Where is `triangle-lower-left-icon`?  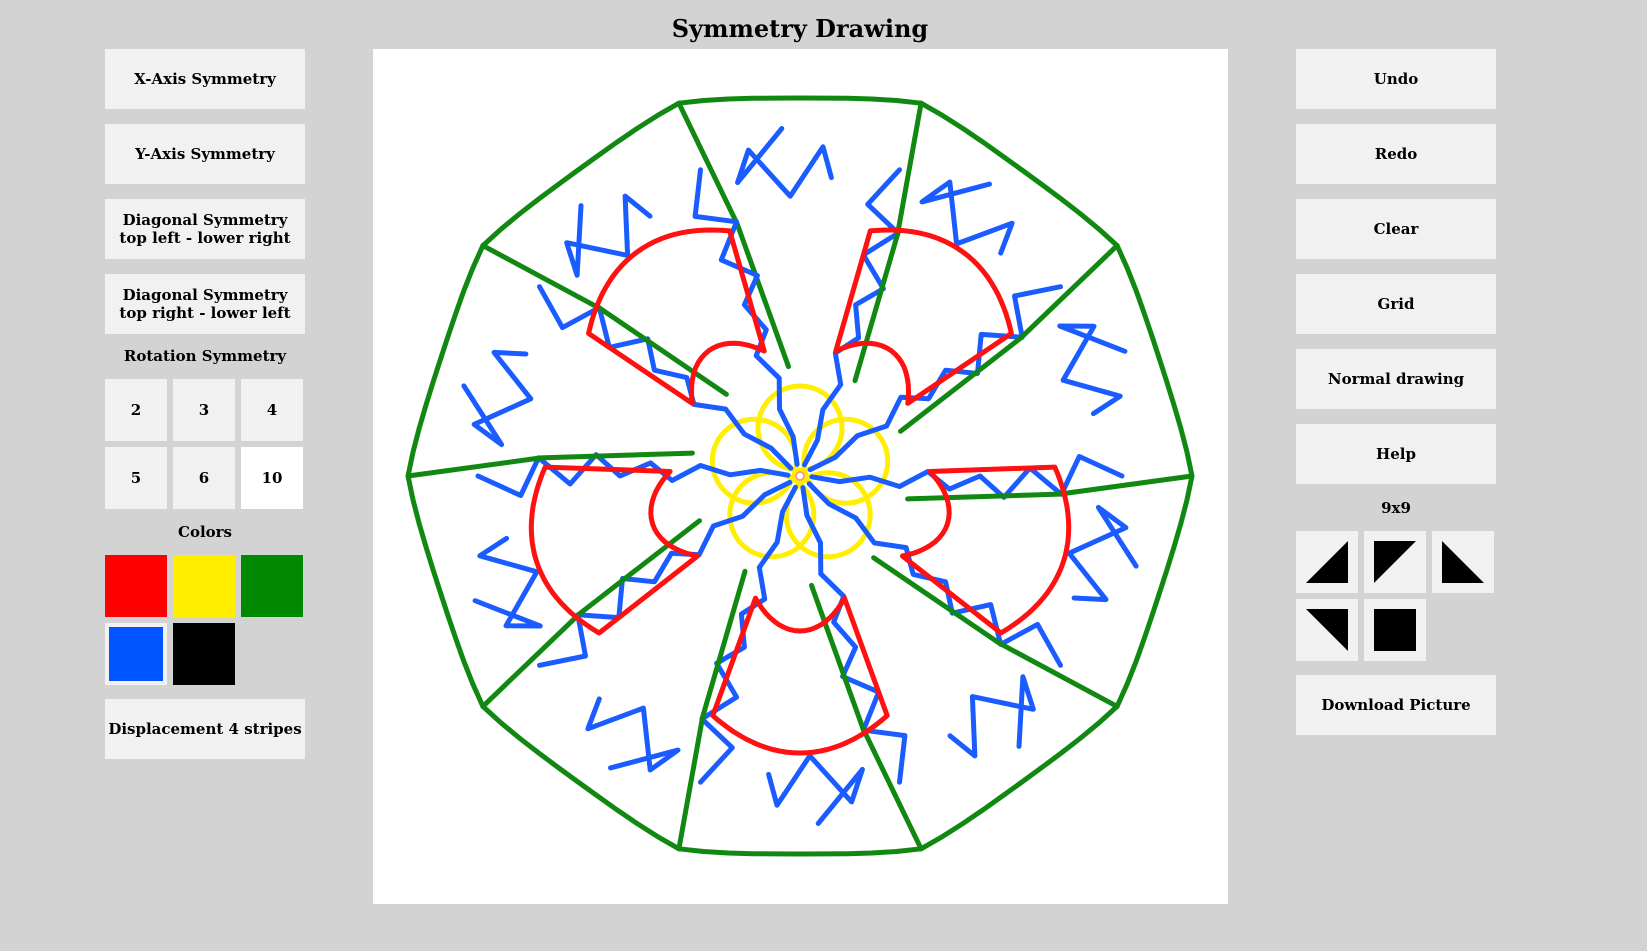
triangle-lower-left-icon is located at coordinates (1327, 562).